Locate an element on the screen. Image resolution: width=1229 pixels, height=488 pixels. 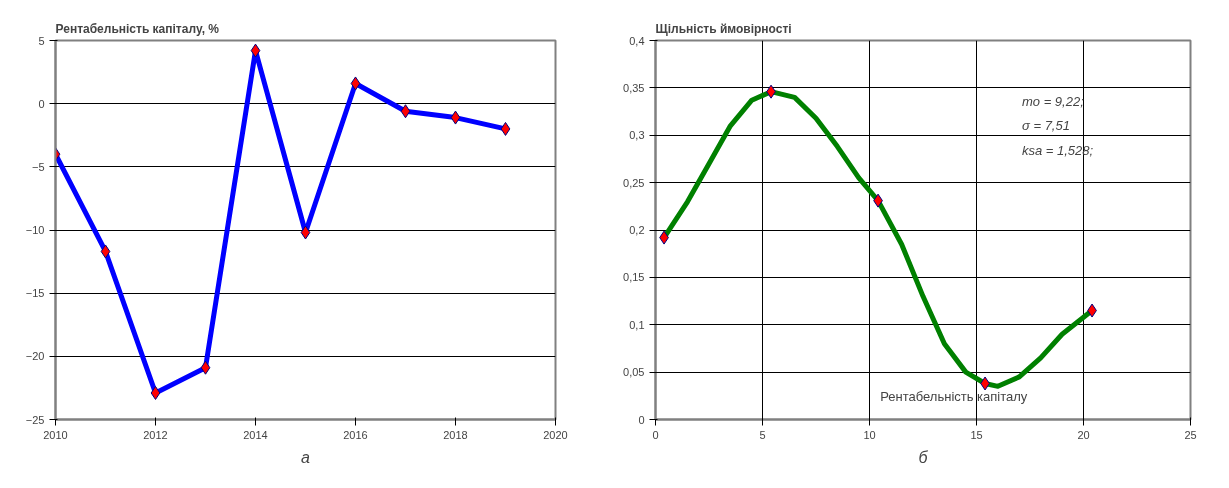
x-axis-title: Рентабельність капіталу is located at coordinates (954, 397).